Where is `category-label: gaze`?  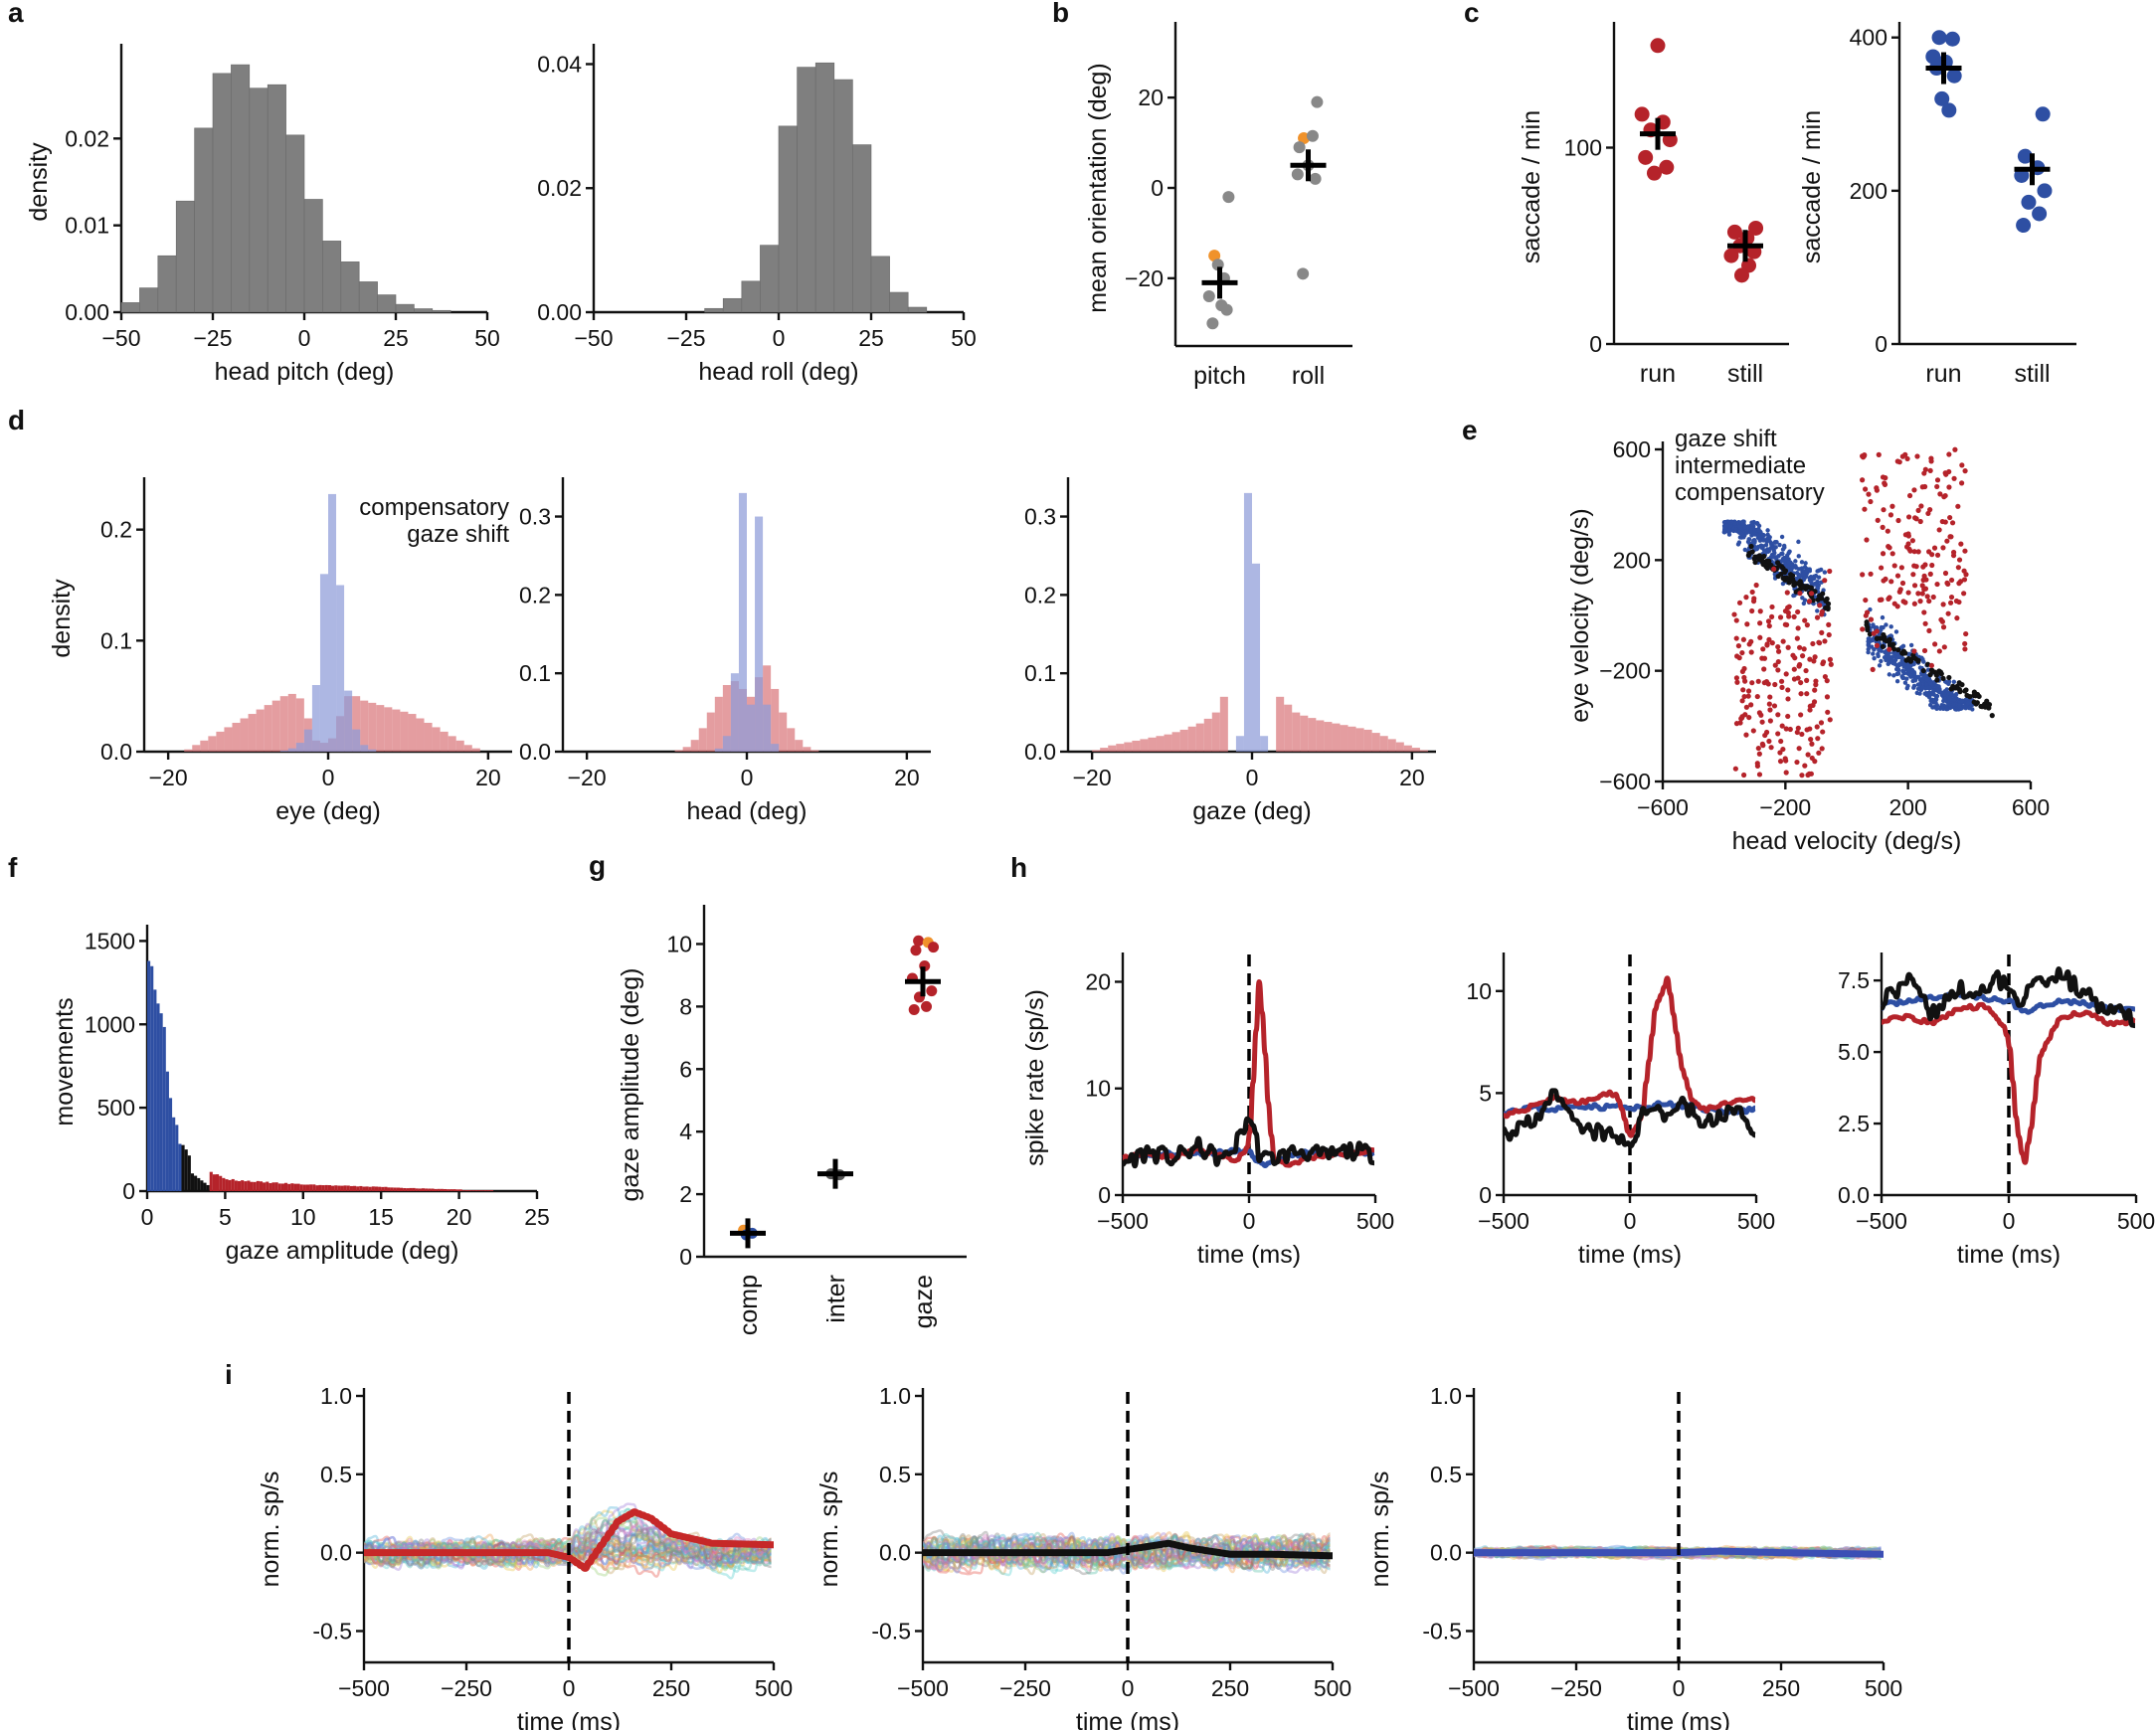
category-label: gaze is located at coordinates (924, 1301).